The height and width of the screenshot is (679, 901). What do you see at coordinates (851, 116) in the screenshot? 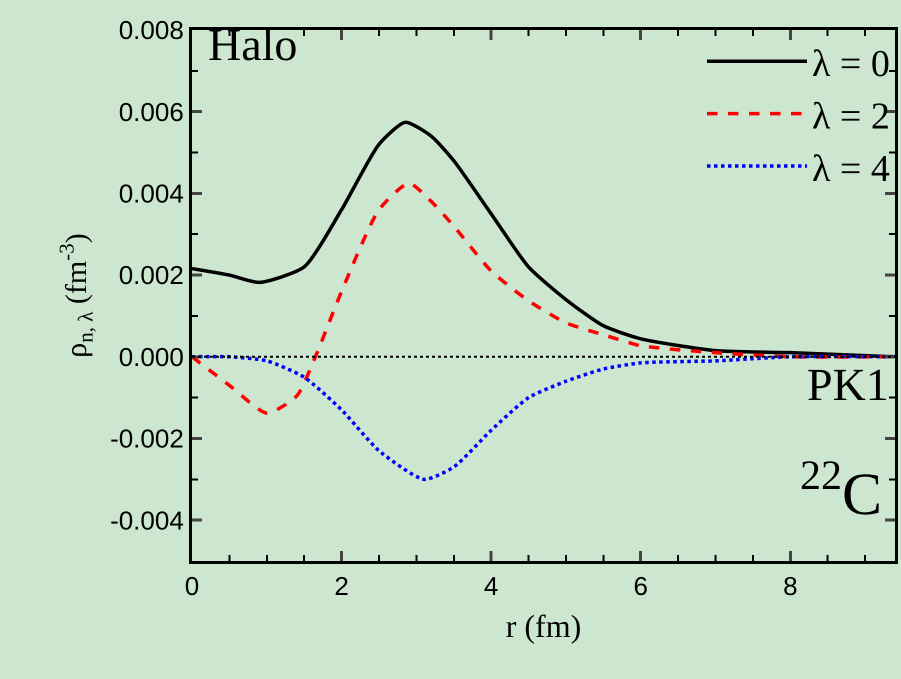
I see `legend-label: λ = 2` at bounding box center [851, 116].